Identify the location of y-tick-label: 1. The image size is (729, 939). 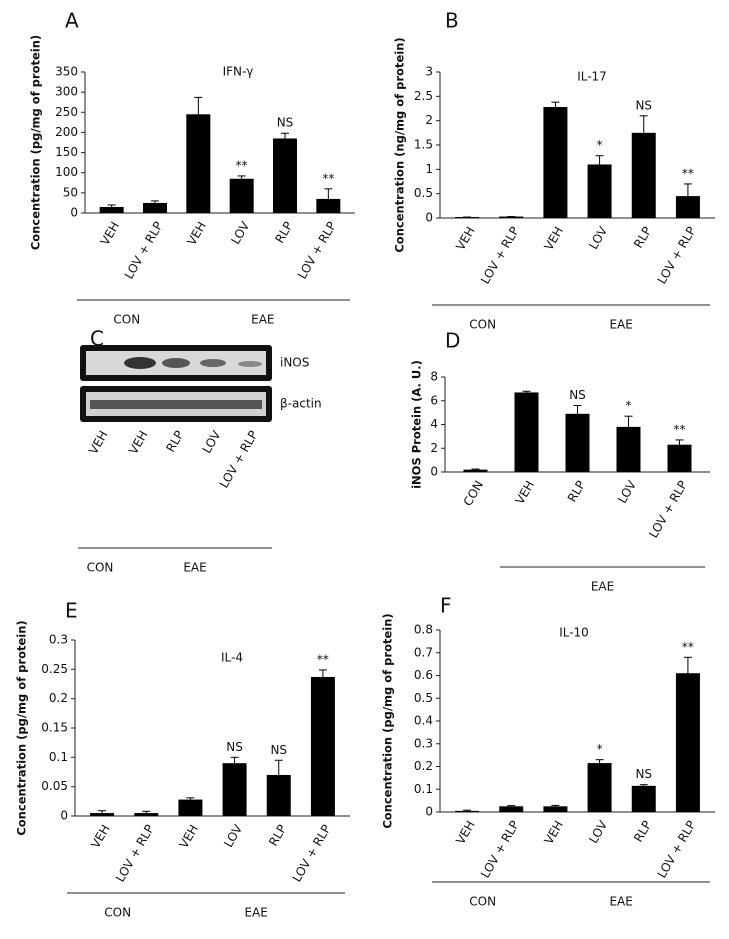
(429, 169).